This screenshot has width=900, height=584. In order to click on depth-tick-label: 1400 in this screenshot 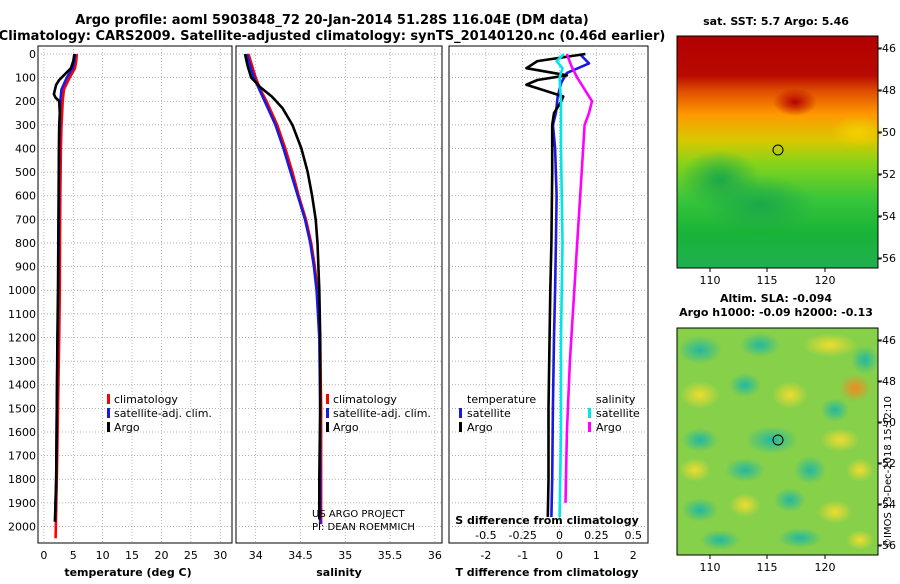, I will do `click(22, 385)`.